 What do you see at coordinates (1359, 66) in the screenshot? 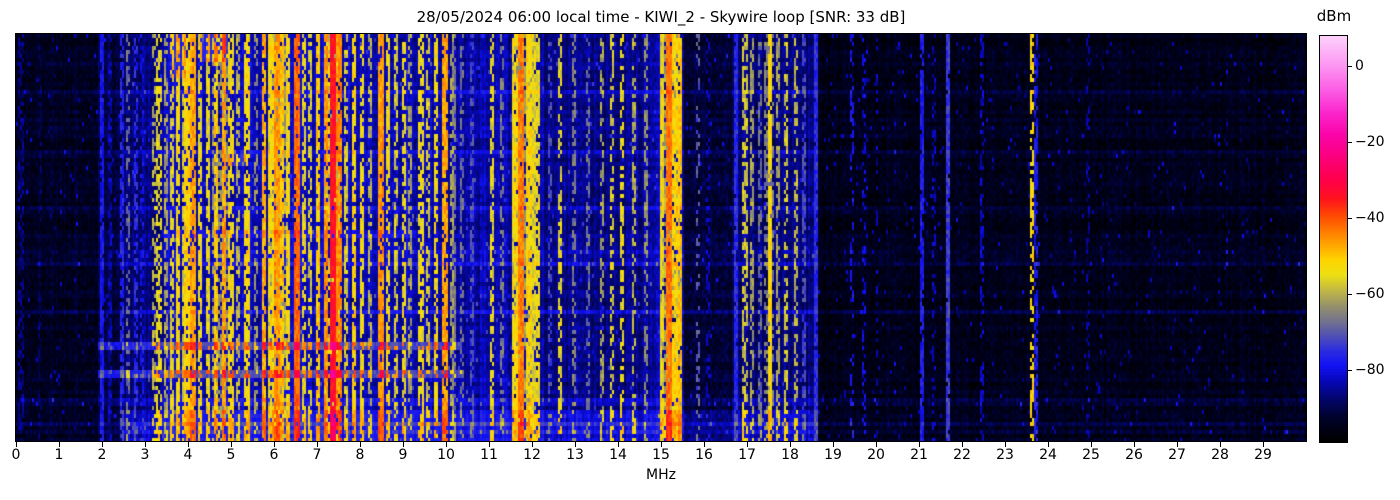
I see `colorbar-tick-label: 0` at bounding box center [1359, 66].